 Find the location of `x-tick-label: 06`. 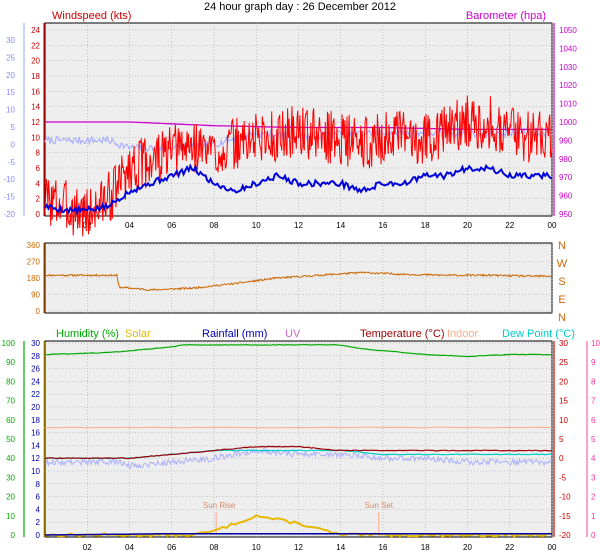

x-tick-label: 06 is located at coordinates (171, 225).